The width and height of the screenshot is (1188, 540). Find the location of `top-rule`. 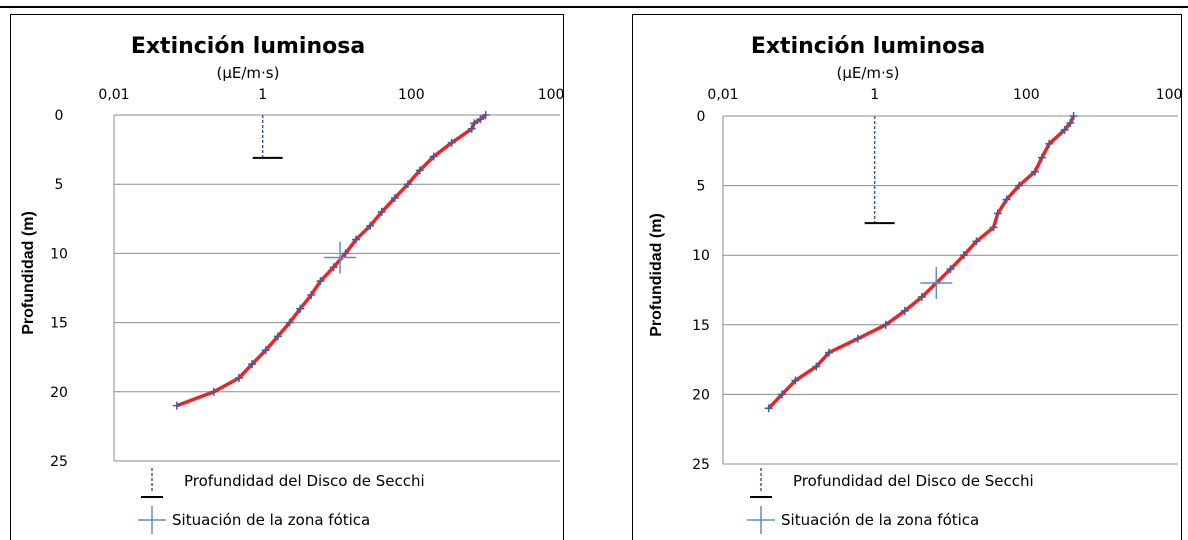

top-rule is located at coordinates (594, 7).